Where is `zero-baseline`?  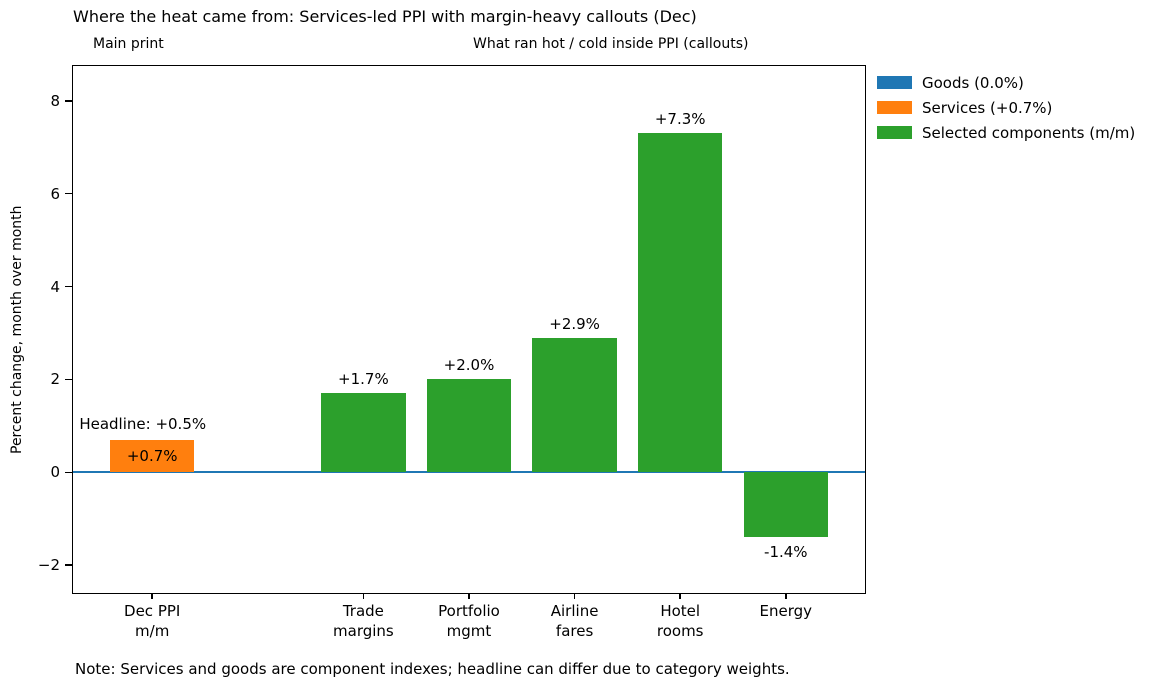
zero-baseline is located at coordinates (469, 472).